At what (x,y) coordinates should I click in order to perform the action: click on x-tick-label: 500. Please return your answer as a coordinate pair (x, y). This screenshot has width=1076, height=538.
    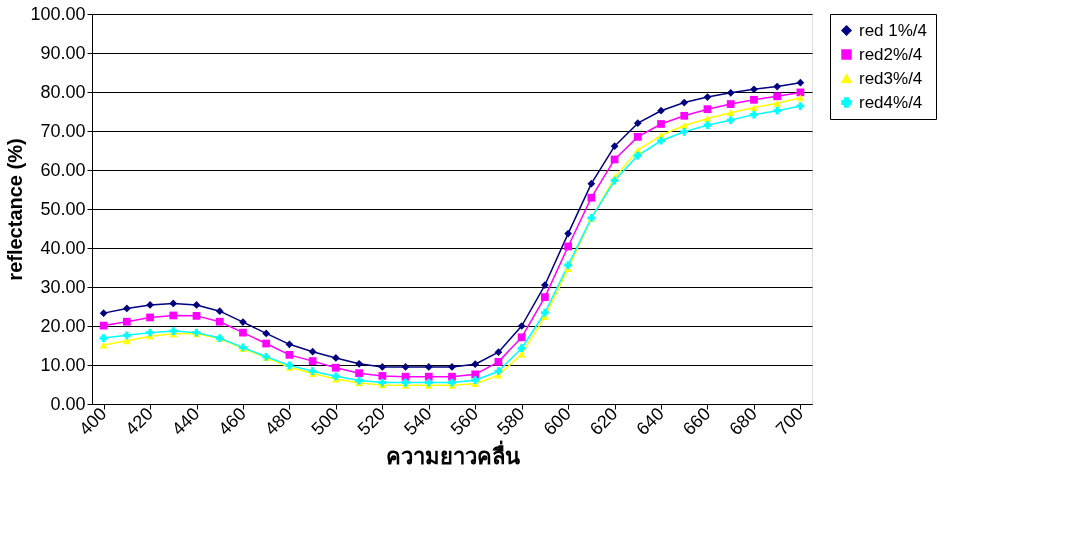
    Looking at the image, I should click on (325, 421).